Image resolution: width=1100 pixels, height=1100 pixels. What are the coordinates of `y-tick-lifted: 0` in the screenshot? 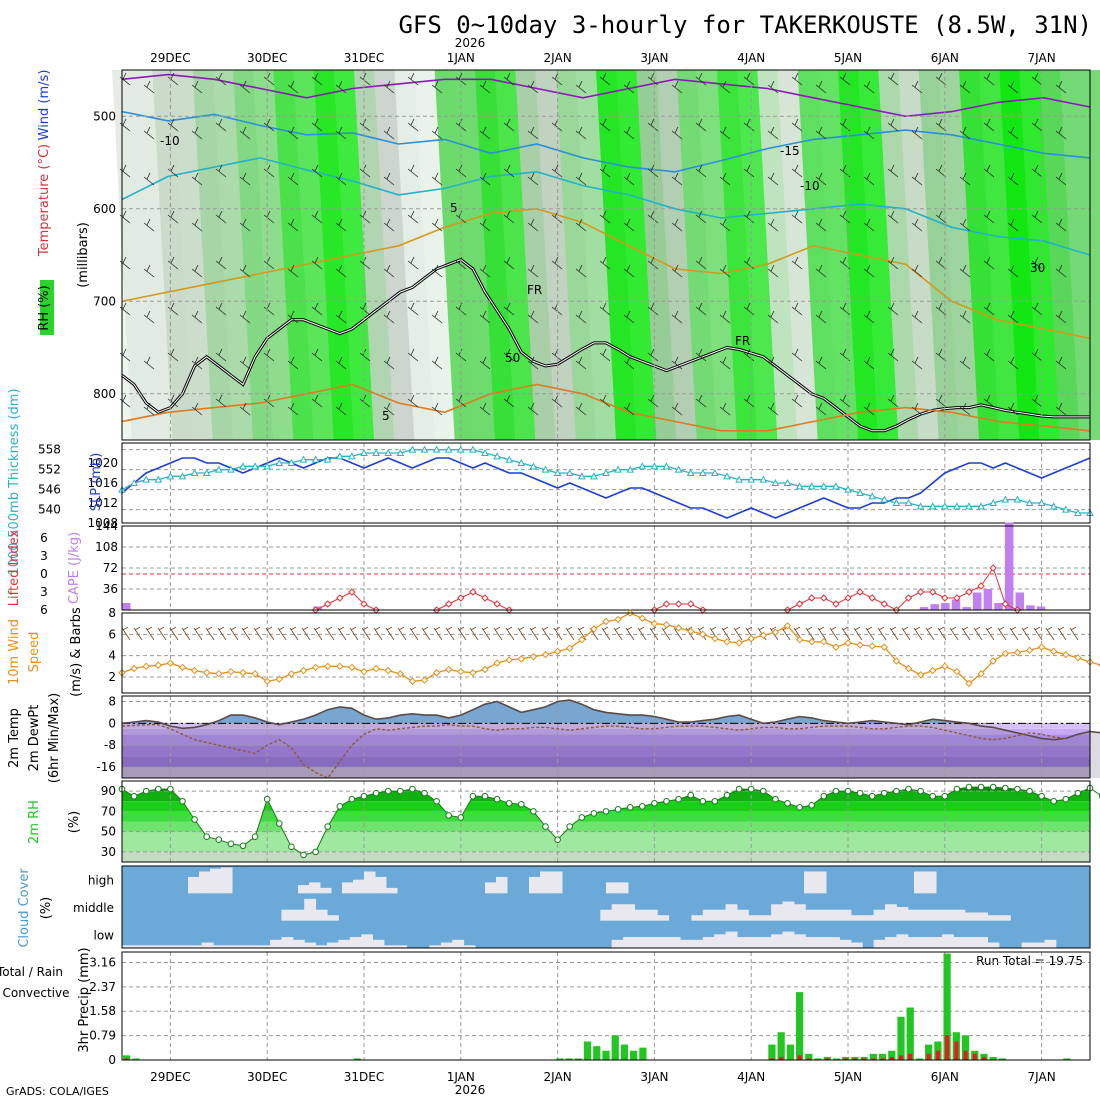 It's located at (44, 574).